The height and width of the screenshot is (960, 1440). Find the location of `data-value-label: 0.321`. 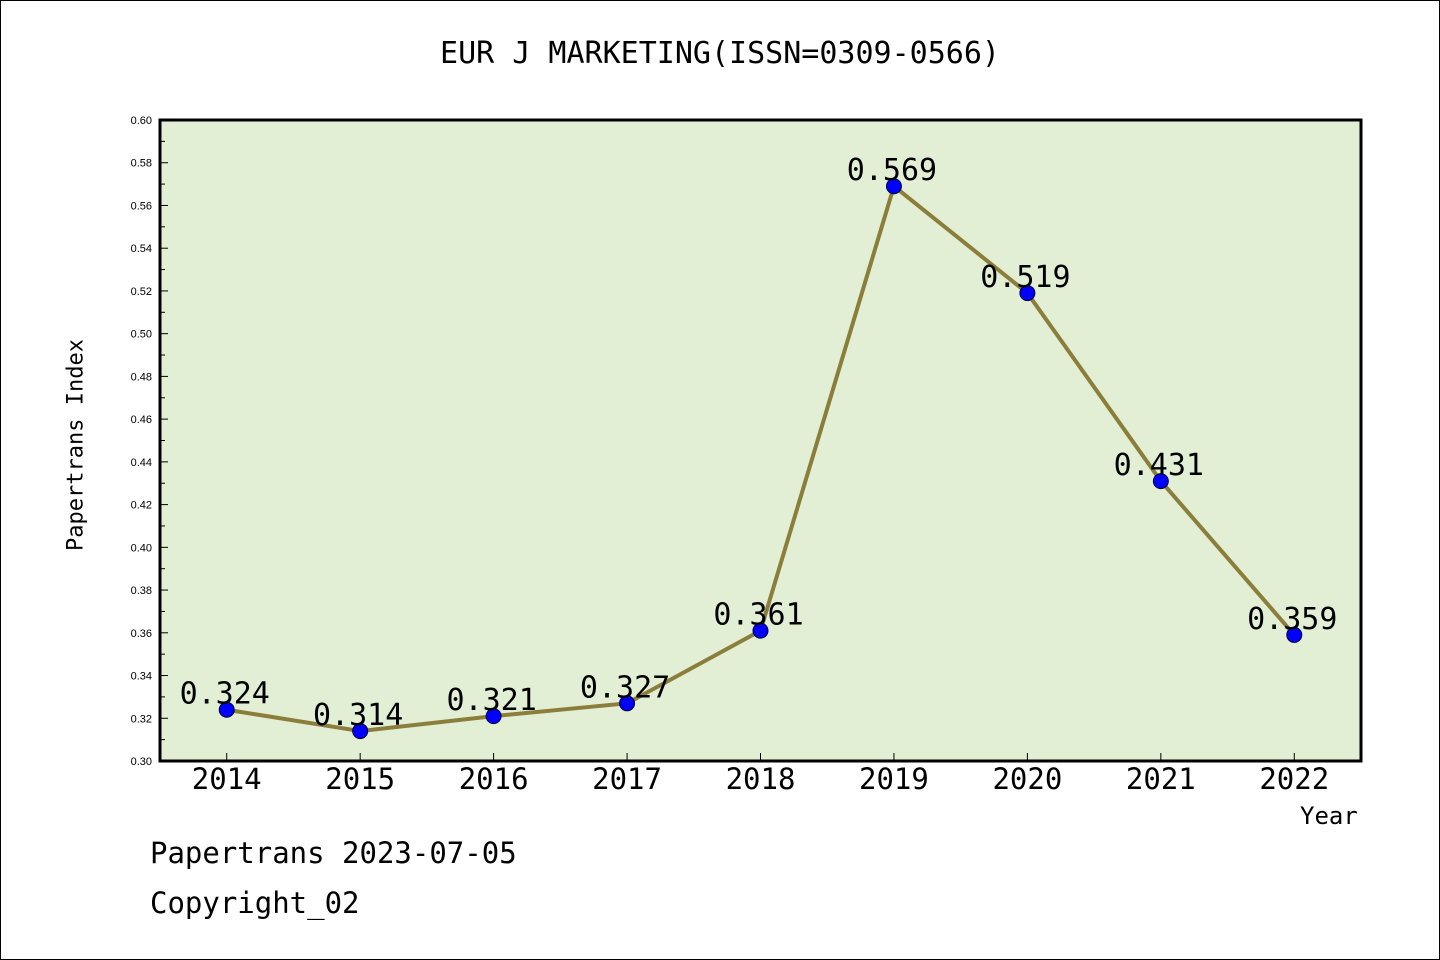

data-value-label: 0.321 is located at coordinates (491, 700).